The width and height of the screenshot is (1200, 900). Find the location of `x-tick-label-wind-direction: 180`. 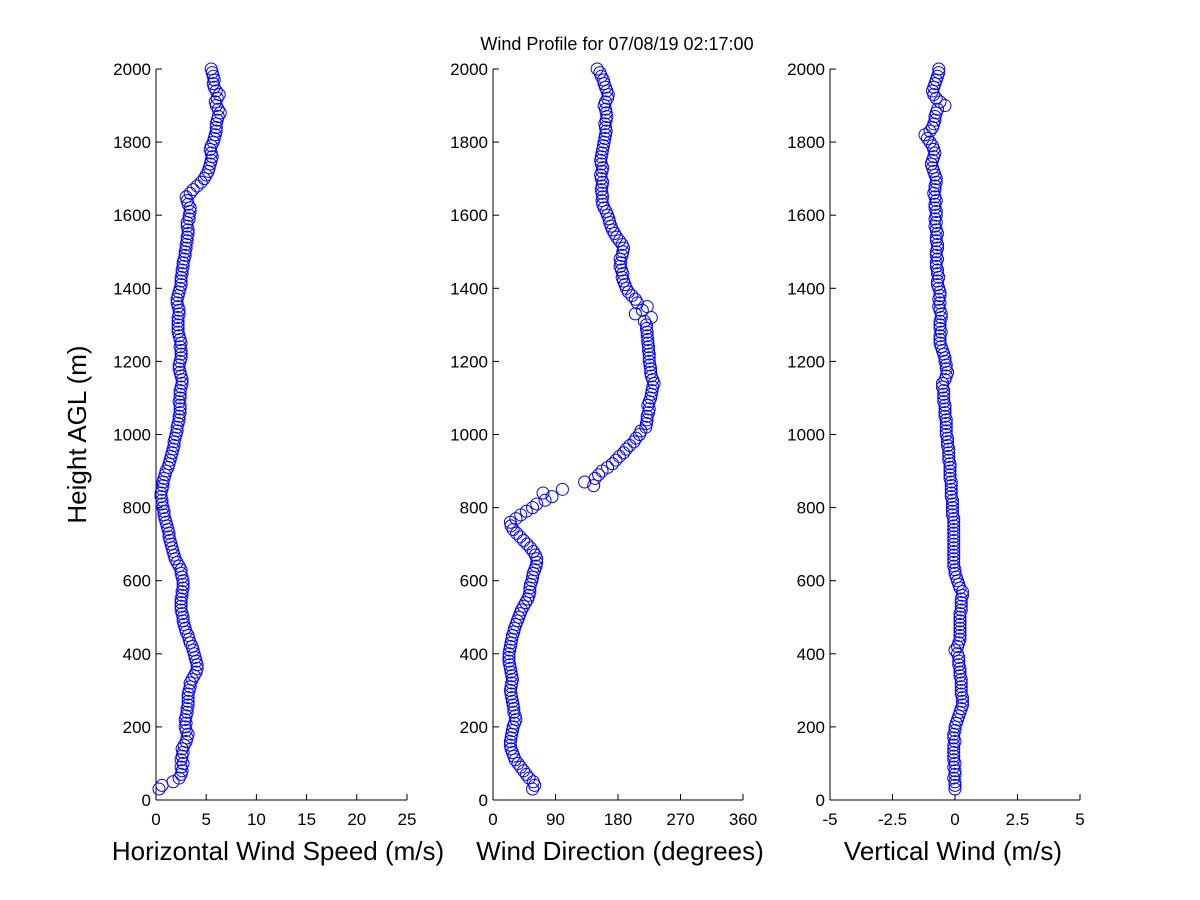

x-tick-label-wind-direction: 180 is located at coordinates (618, 819).